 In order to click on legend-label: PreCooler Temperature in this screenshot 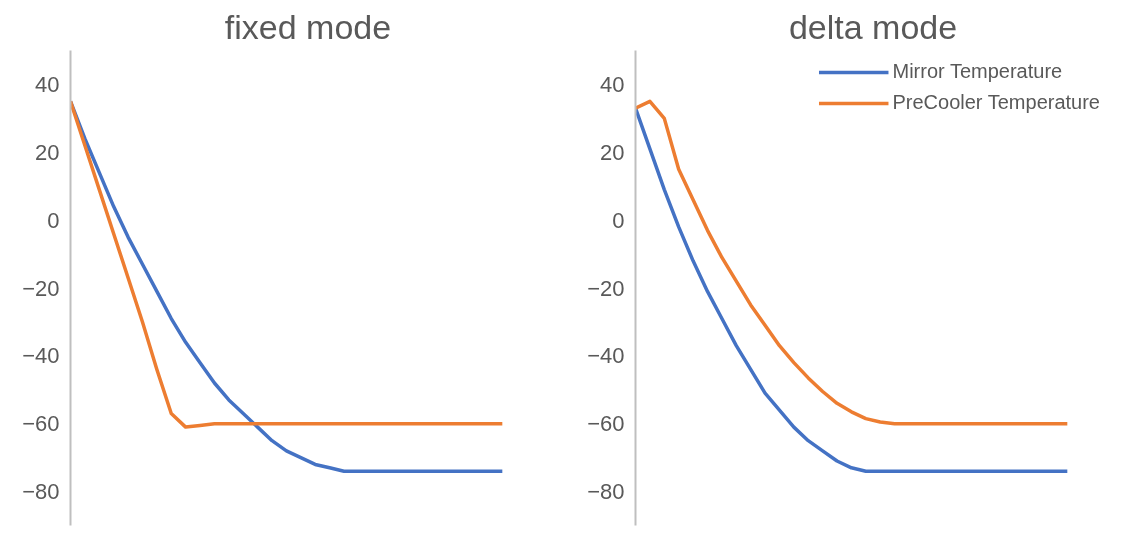, I will do `click(996, 102)`.